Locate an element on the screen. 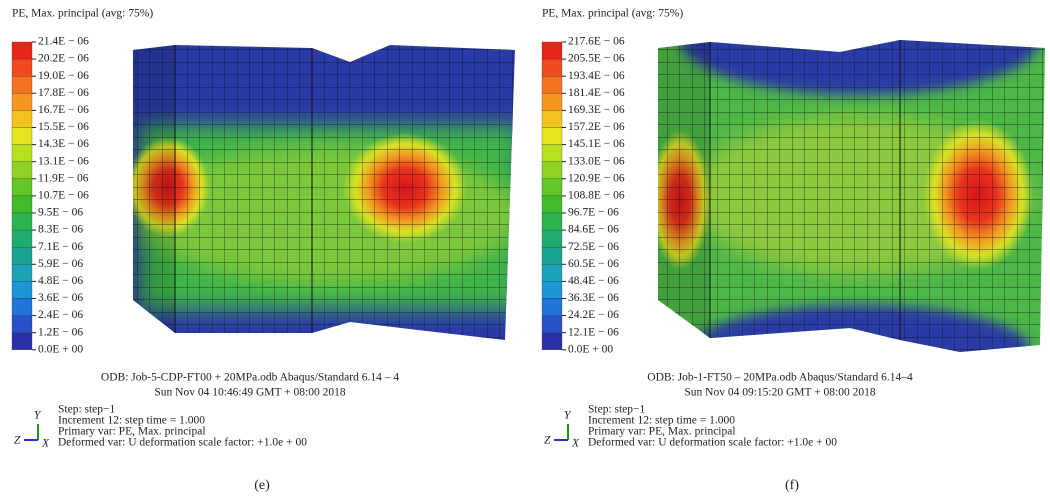 The image size is (1050, 498). legend-label: 7.1E − 06 is located at coordinates (60, 247).